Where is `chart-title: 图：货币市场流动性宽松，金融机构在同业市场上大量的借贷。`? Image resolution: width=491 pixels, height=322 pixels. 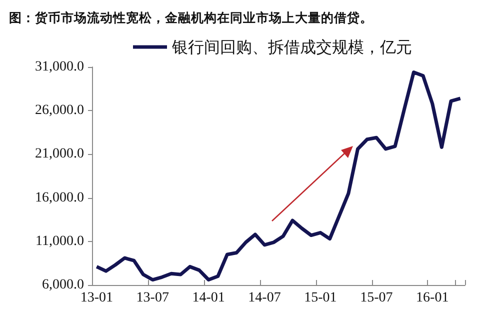 chart-title: 图：货币市场流动性宽松，金融机构在同业市场上大量的借贷。 is located at coordinates (191, 17).